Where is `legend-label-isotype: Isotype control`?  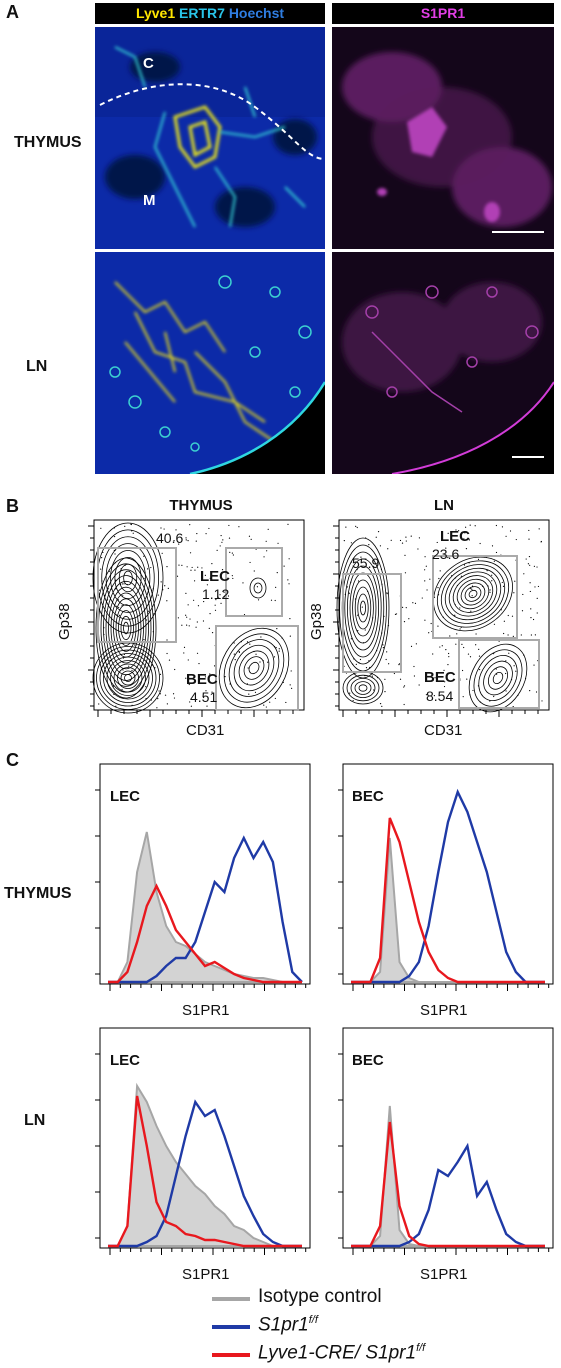 legend-label-isotype: Isotype control is located at coordinates (320, 1296).